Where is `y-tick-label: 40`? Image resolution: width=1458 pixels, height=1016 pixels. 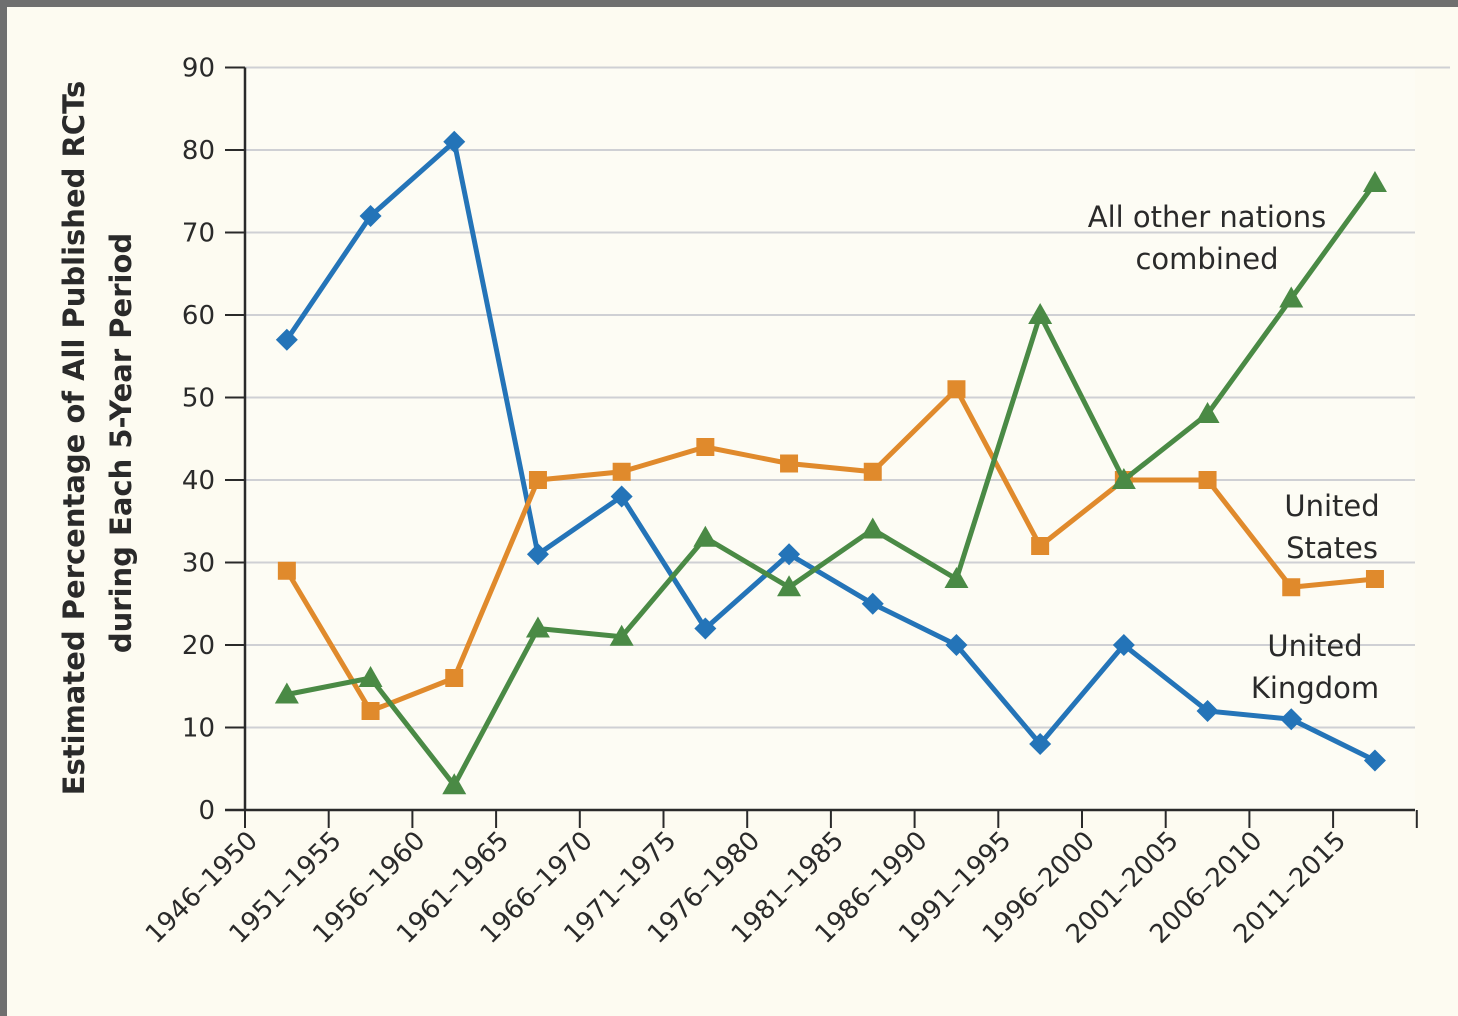 y-tick-label: 40 is located at coordinates (198, 481).